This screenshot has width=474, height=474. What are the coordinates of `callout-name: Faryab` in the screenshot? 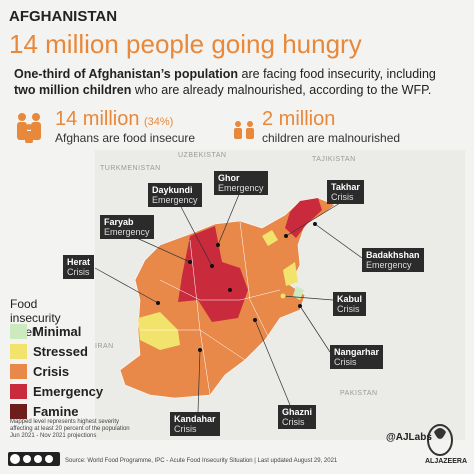 It's located at (119, 222).